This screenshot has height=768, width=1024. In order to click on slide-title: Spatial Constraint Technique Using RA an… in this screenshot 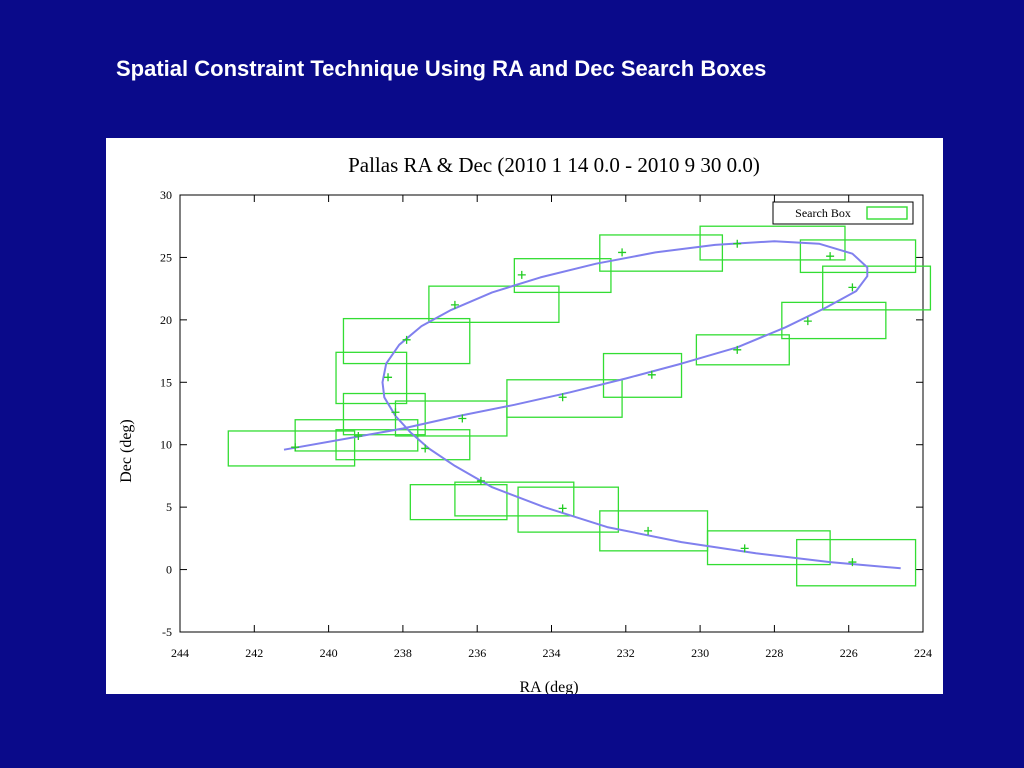, I will do `click(441, 68)`.